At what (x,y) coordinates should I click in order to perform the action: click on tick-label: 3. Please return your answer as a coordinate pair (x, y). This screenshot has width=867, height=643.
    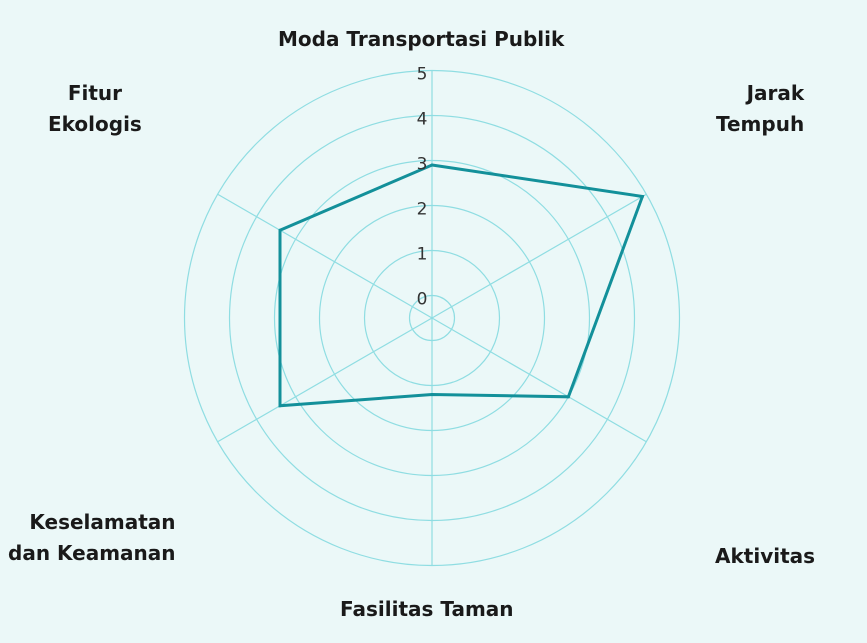
    Looking at the image, I should click on (422, 165).